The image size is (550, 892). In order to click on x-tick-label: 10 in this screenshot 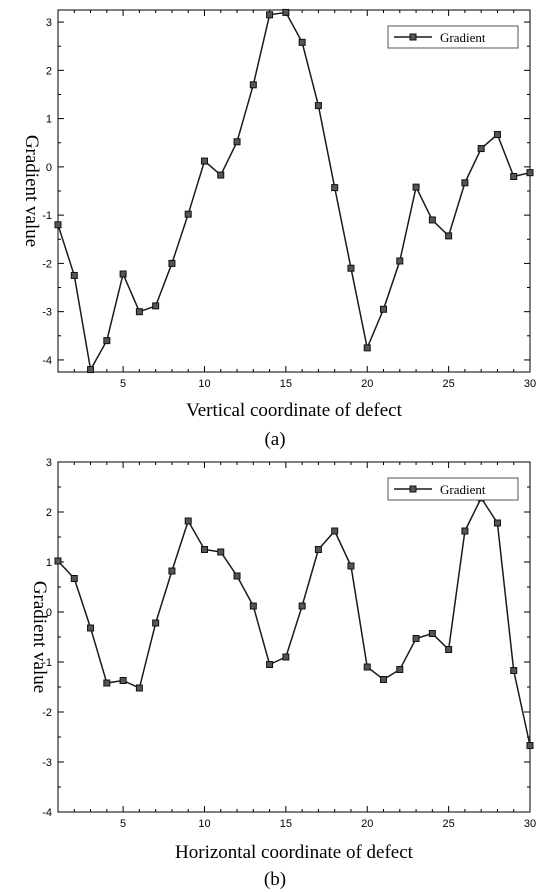, I will do `click(204, 384)`.